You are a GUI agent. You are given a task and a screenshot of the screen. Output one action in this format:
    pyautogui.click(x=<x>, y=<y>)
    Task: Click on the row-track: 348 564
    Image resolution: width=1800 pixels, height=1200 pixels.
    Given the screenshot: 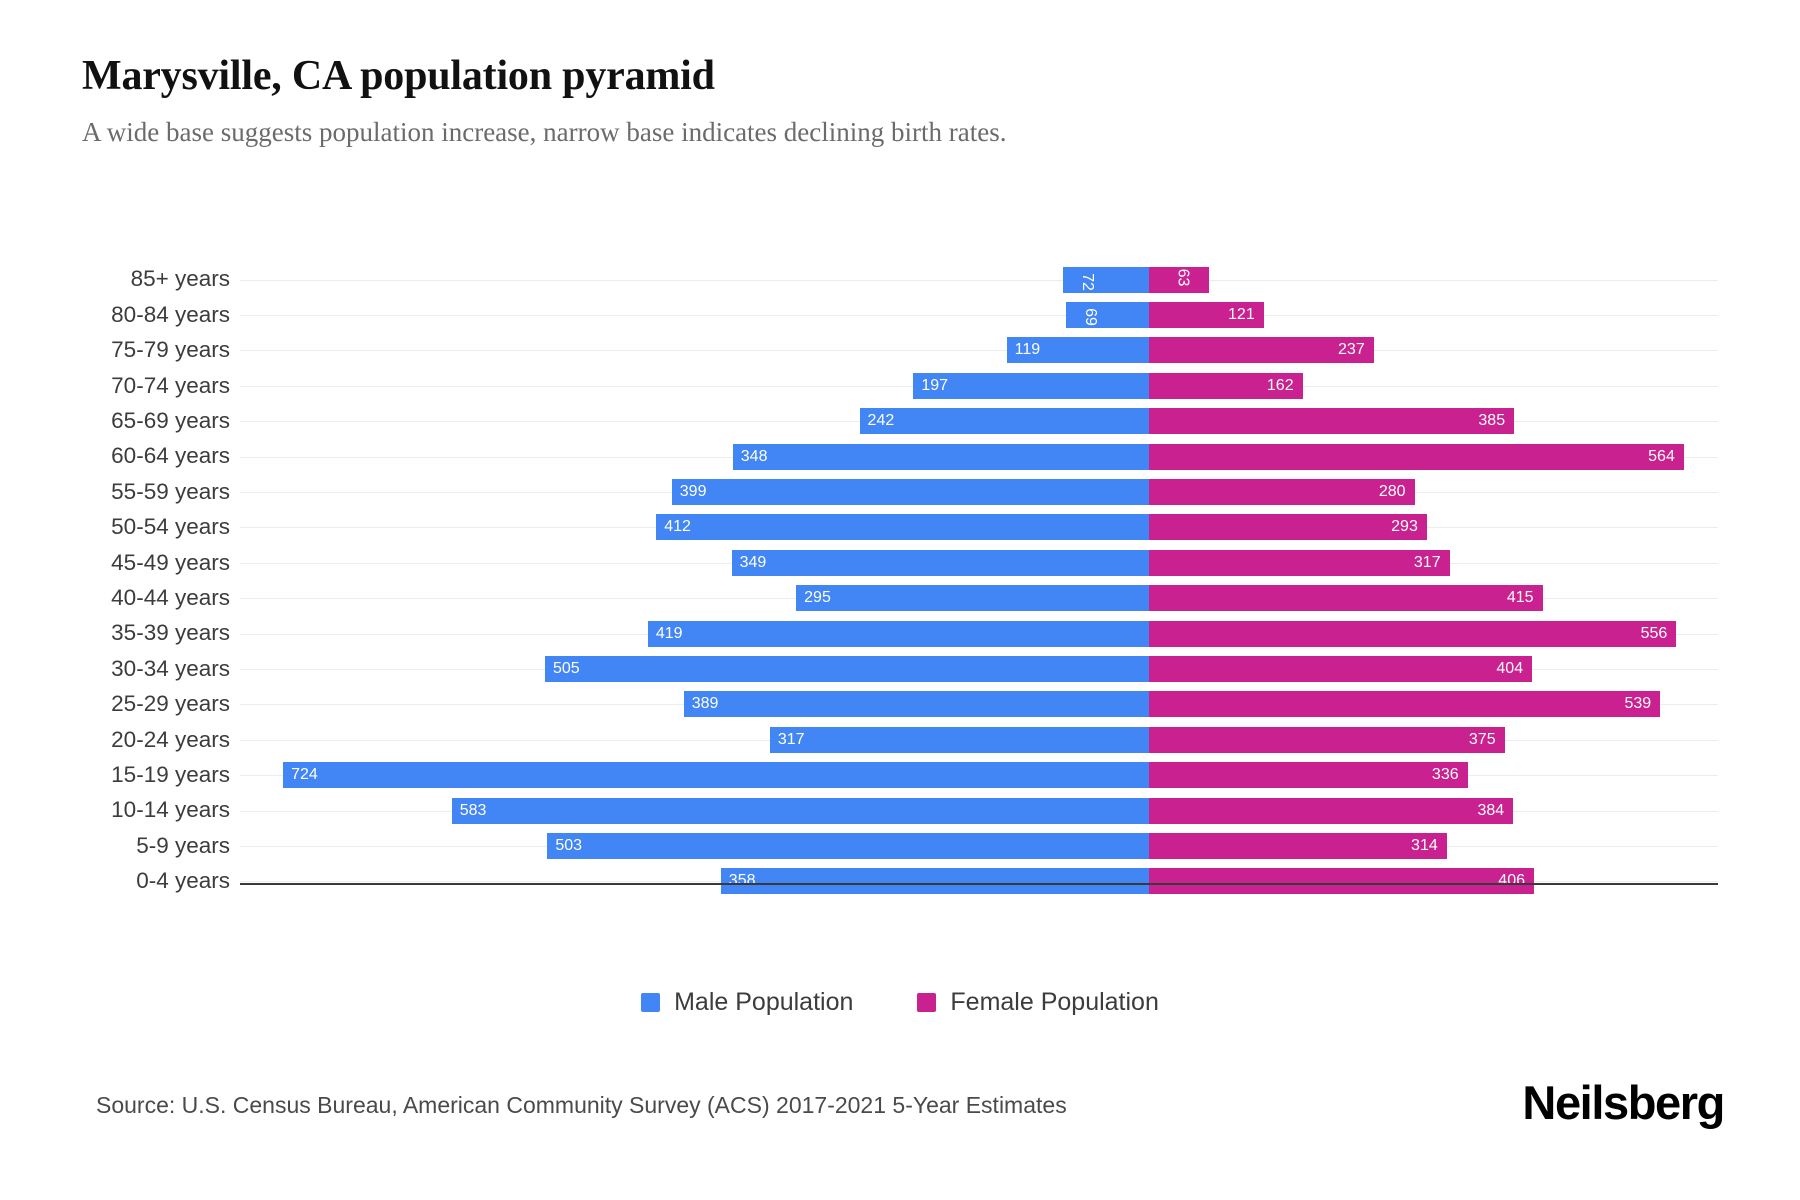 What is the action you would take?
    pyautogui.click(x=979, y=456)
    